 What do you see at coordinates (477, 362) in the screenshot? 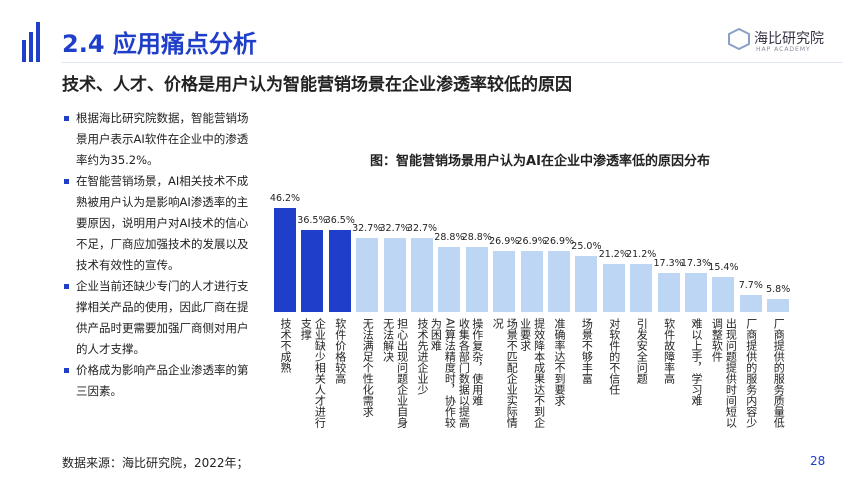
I see `category-label: 操作复杂，使用难` at bounding box center [477, 362].